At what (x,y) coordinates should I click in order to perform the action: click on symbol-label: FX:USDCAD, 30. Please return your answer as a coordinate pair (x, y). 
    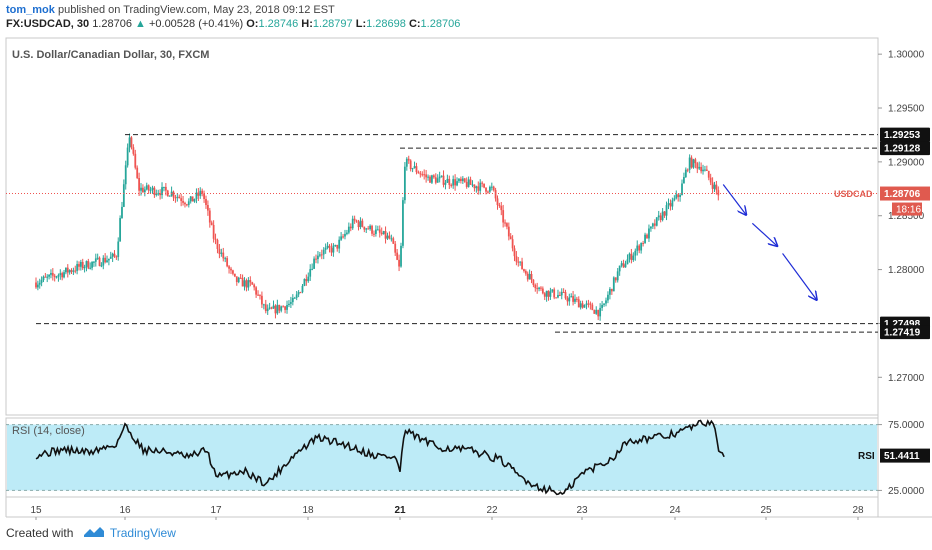
    Looking at the image, I should click on (48, 24).